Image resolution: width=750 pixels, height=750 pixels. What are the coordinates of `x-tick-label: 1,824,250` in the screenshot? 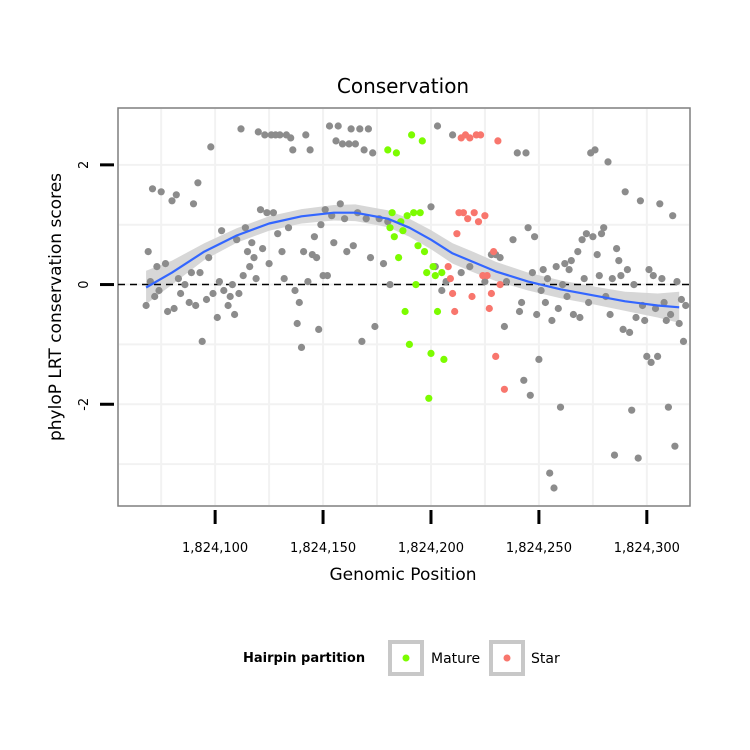 It's located at (539, 548).